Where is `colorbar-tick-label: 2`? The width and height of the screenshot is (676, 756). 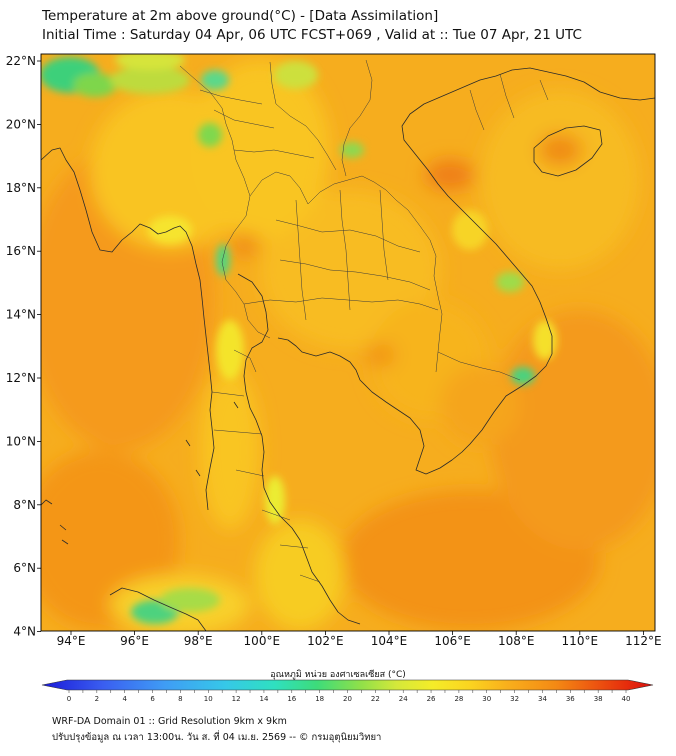 colorbar-tick-label: 2 is located at coordinates (97, 699).